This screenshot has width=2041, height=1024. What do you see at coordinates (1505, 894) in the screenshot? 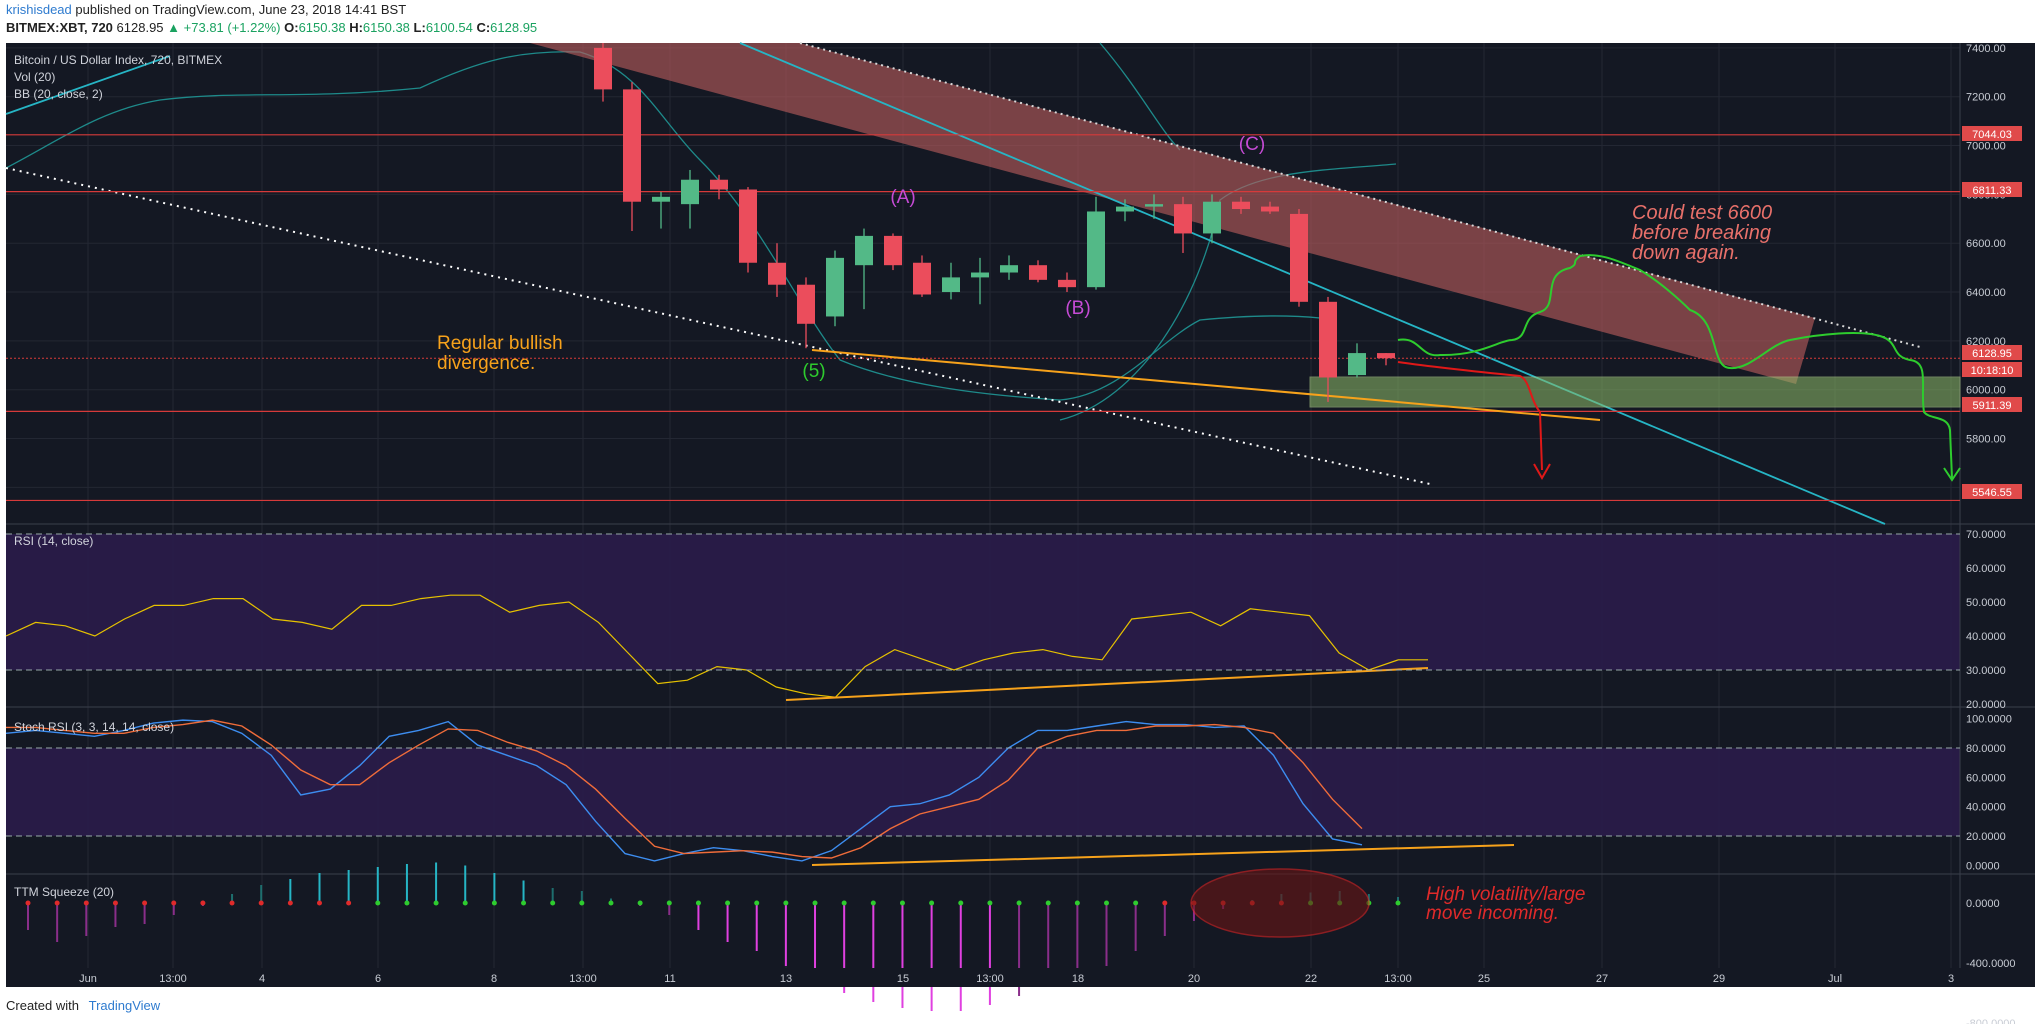
I see `ttm-annotation-line1: High volatility/large` at bounding box center [1505, 894].